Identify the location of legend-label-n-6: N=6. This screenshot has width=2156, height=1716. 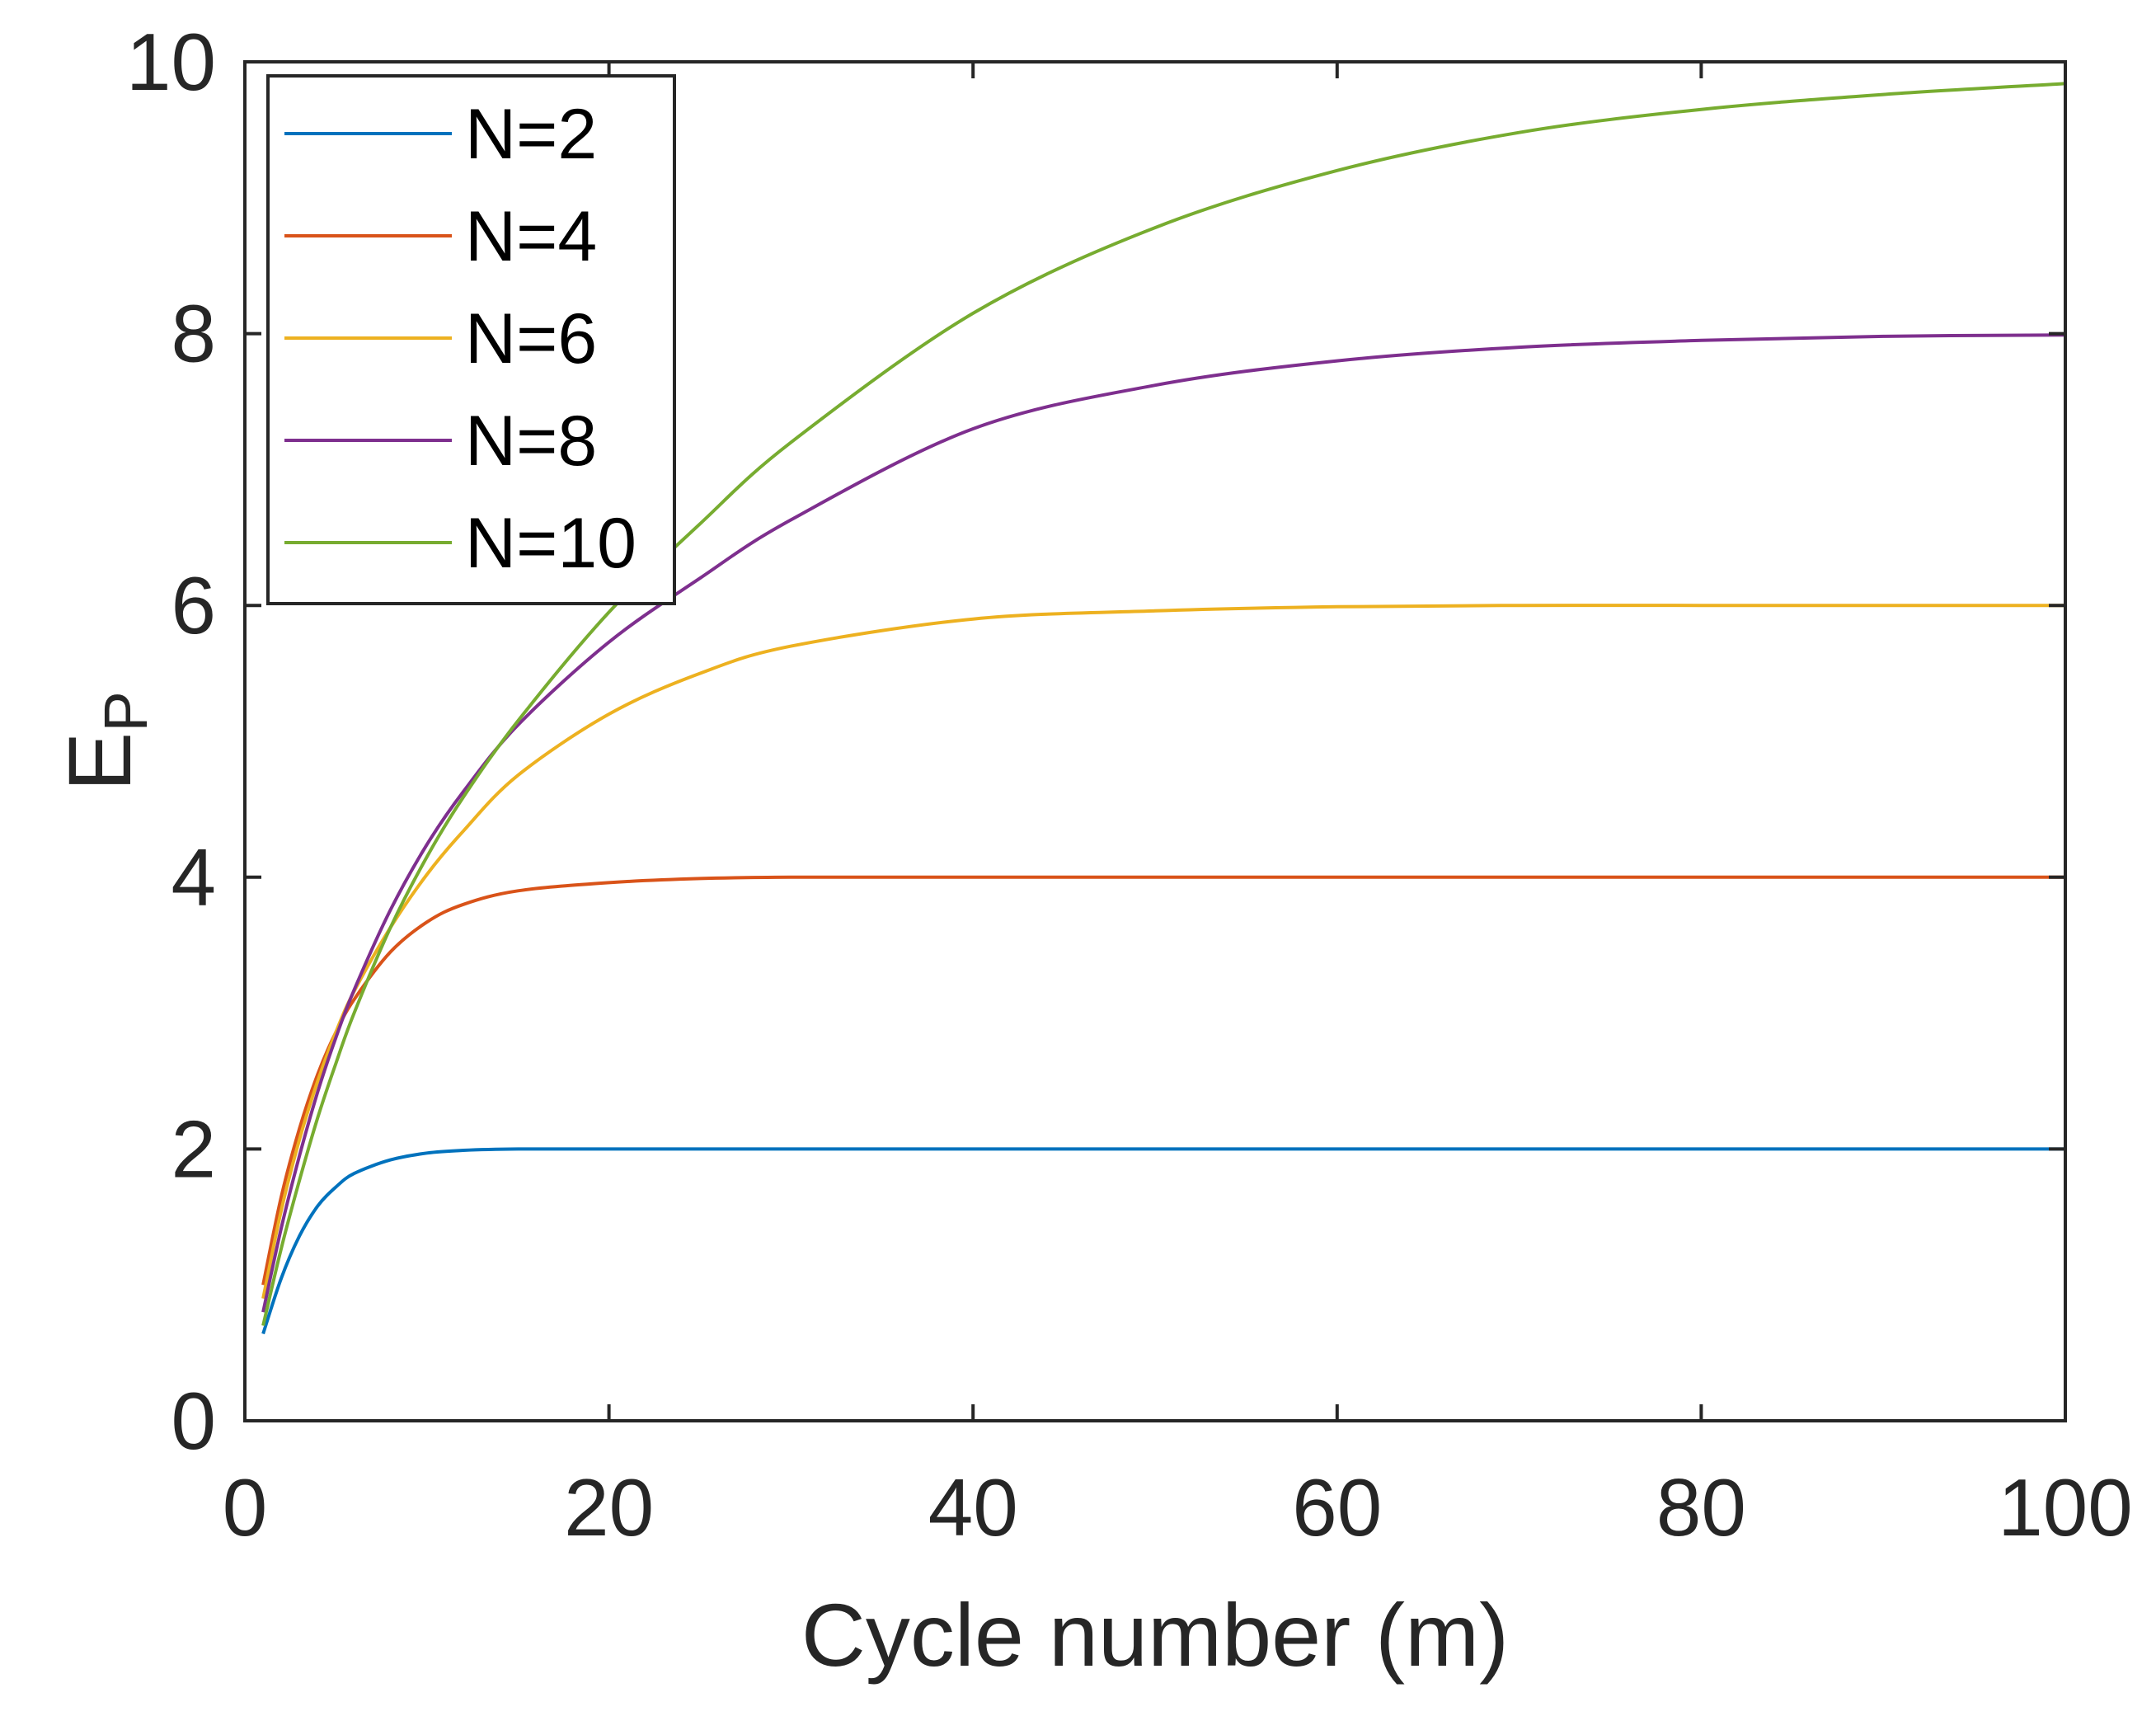
(531, 338).